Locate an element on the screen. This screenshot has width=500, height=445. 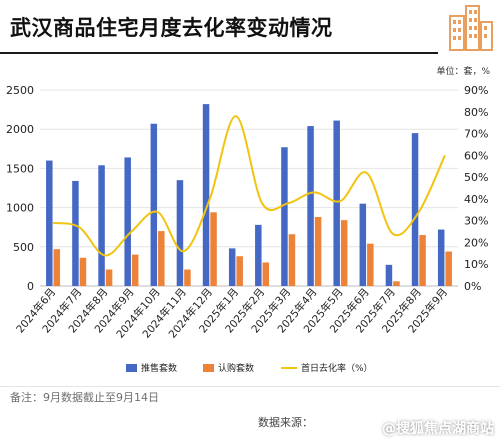
left-tick-label: 0 is located at coordinates (30, 286).